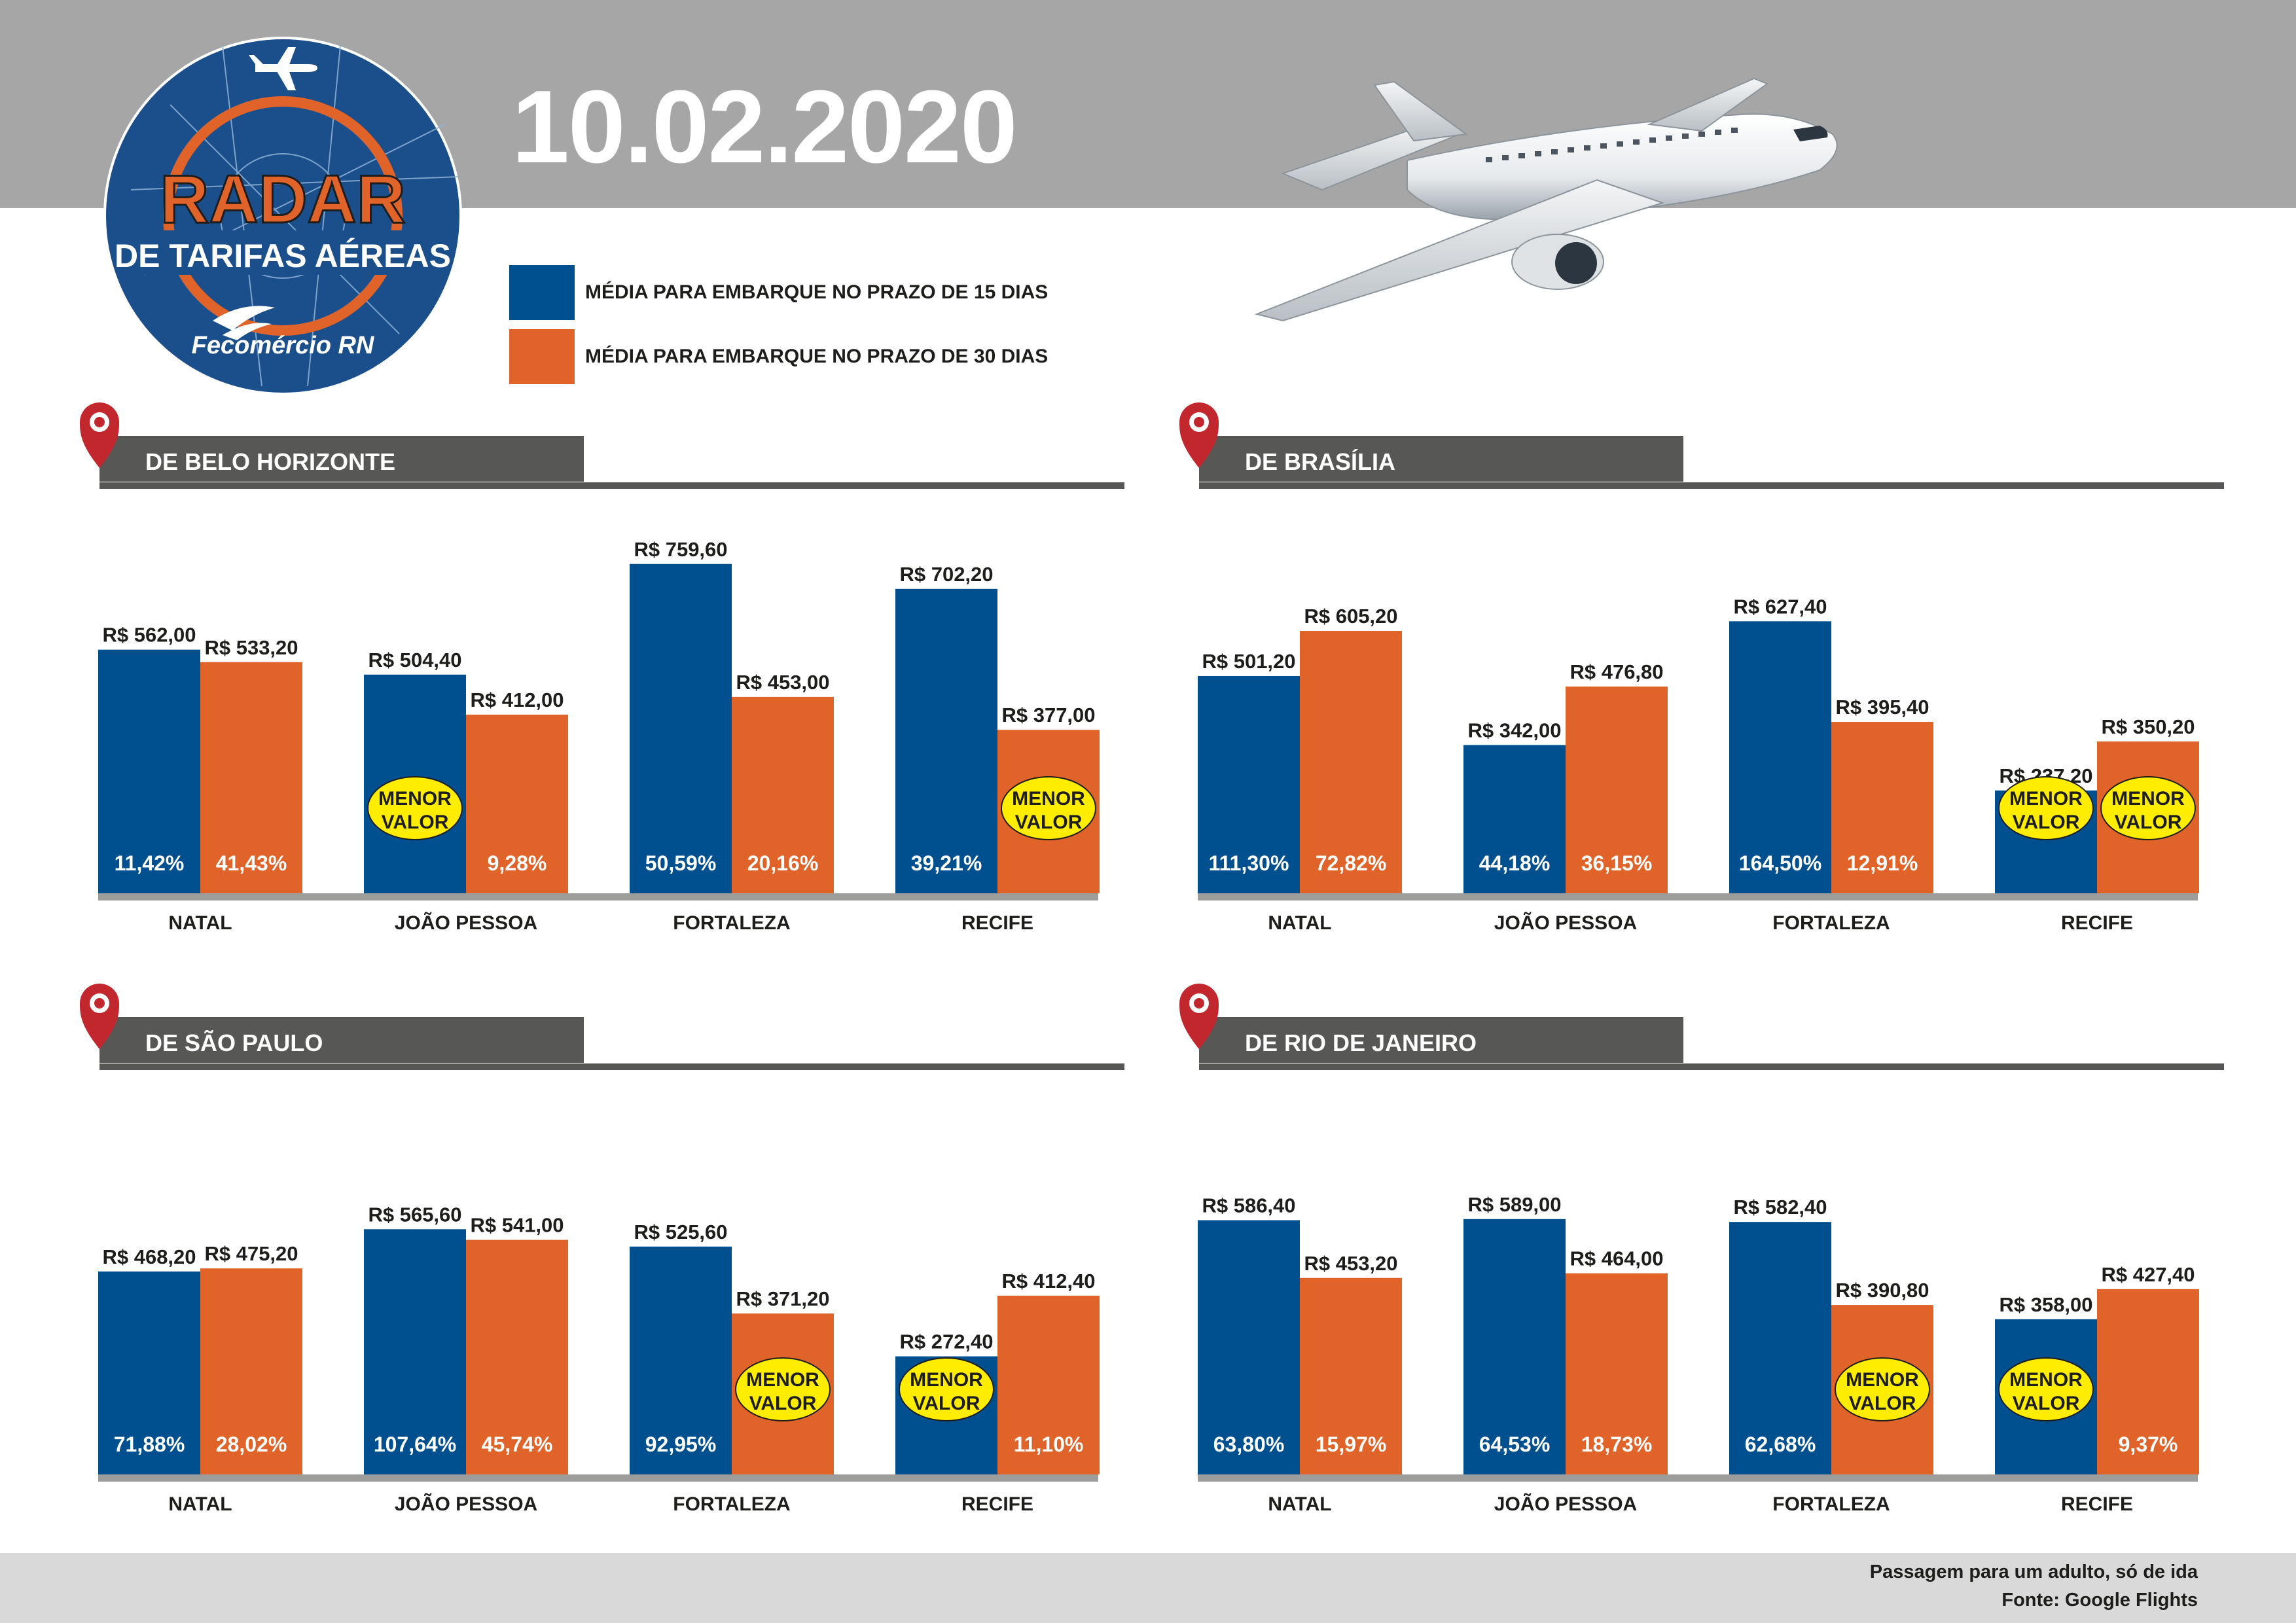 This screenshot has width=2296, height=1623. Describe the element at coordinates (1351, 1444) in the screenshot. I see `bar-percent-label: 15,97%` at that location.